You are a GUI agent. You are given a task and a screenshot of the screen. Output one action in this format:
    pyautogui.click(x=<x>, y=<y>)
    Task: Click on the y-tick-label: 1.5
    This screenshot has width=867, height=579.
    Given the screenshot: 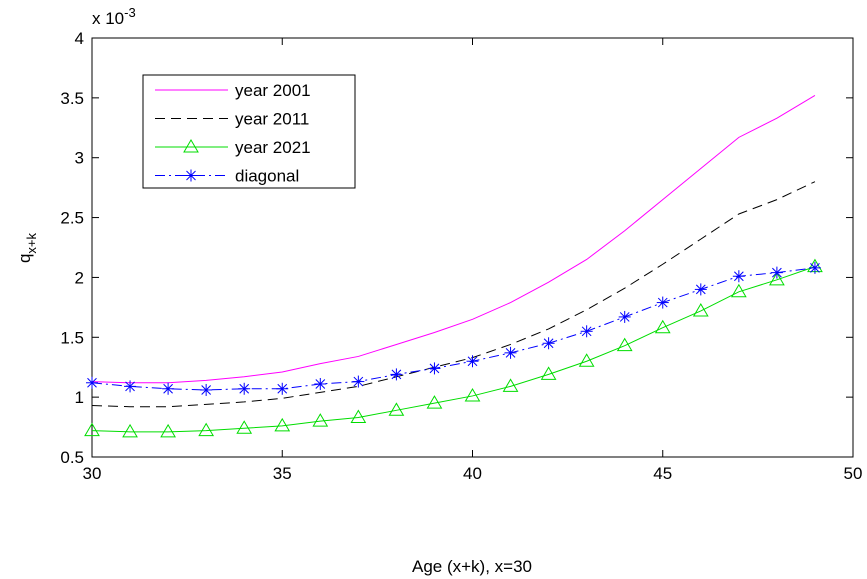 What is the action you would take?
    pyautogui.click(x=72, y=337)
    